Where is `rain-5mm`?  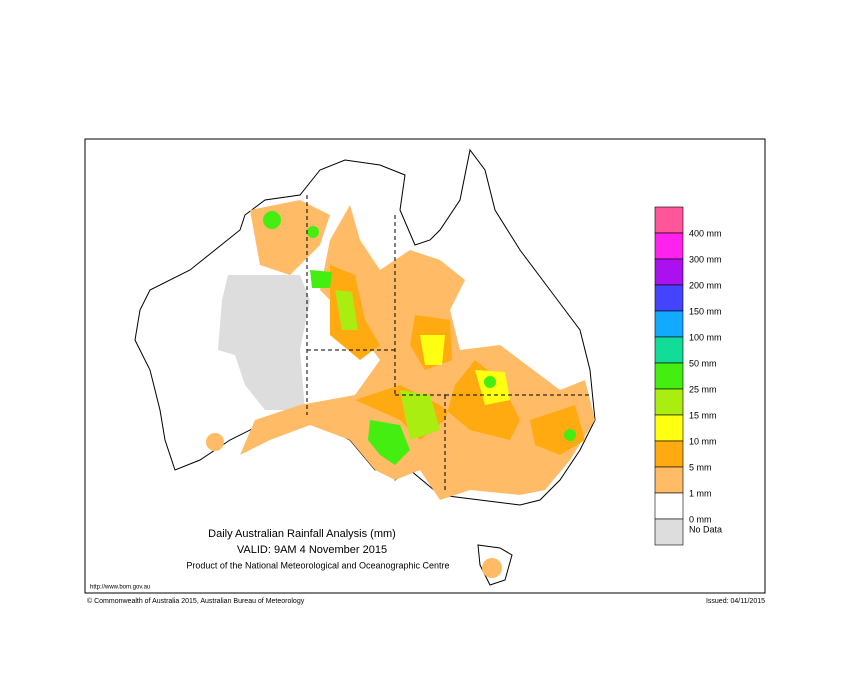
rain-5mm is located at coordinates (557, 430).